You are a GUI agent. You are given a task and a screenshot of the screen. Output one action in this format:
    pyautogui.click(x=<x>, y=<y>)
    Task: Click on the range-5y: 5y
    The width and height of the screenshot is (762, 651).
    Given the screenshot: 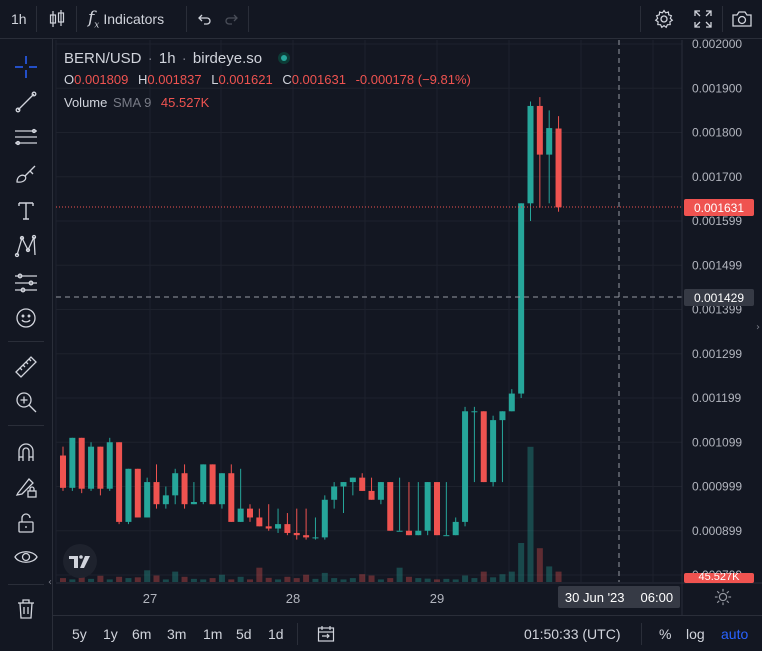 What is the action you would take?
    pyautogui.click(x=79, y=633)
    